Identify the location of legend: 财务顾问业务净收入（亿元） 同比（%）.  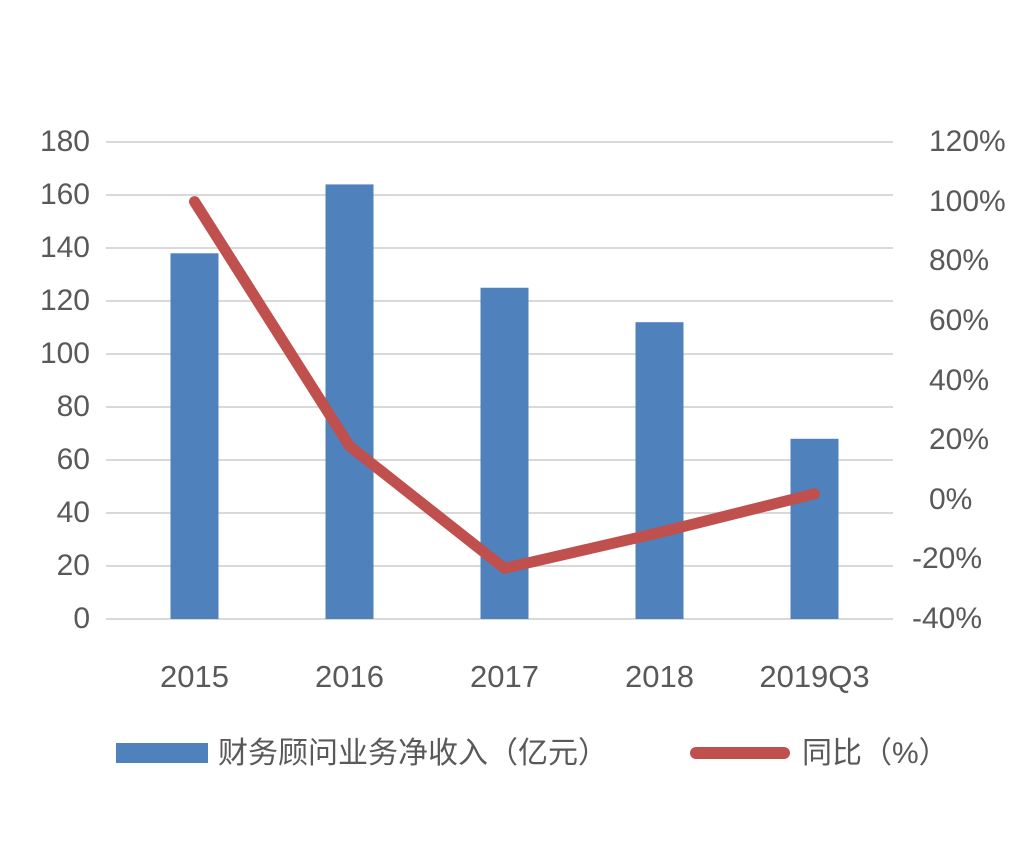
(532, 753).